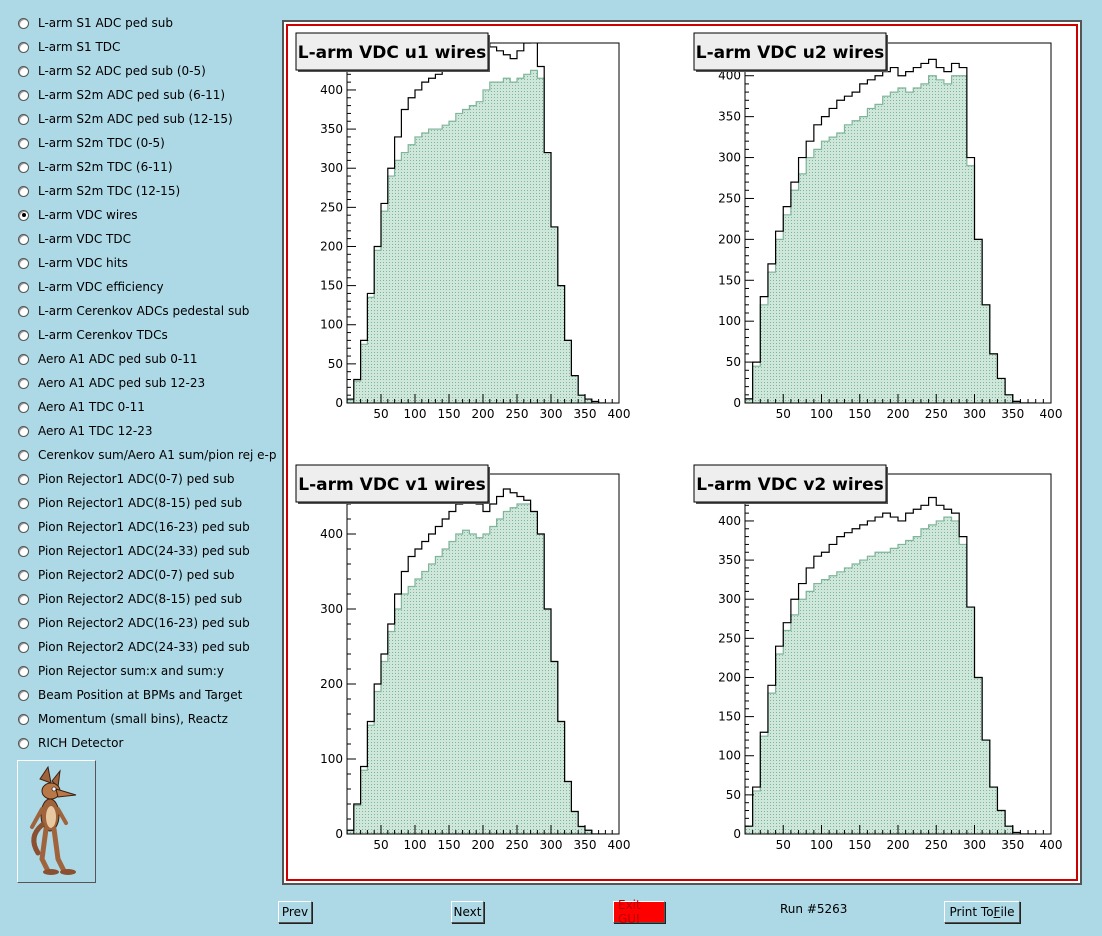 The width and height of the screenshot is (1102, 936). I want to click on histogram-option: L-arm S2m ADC ped sub (6-11), so click(121, 95).